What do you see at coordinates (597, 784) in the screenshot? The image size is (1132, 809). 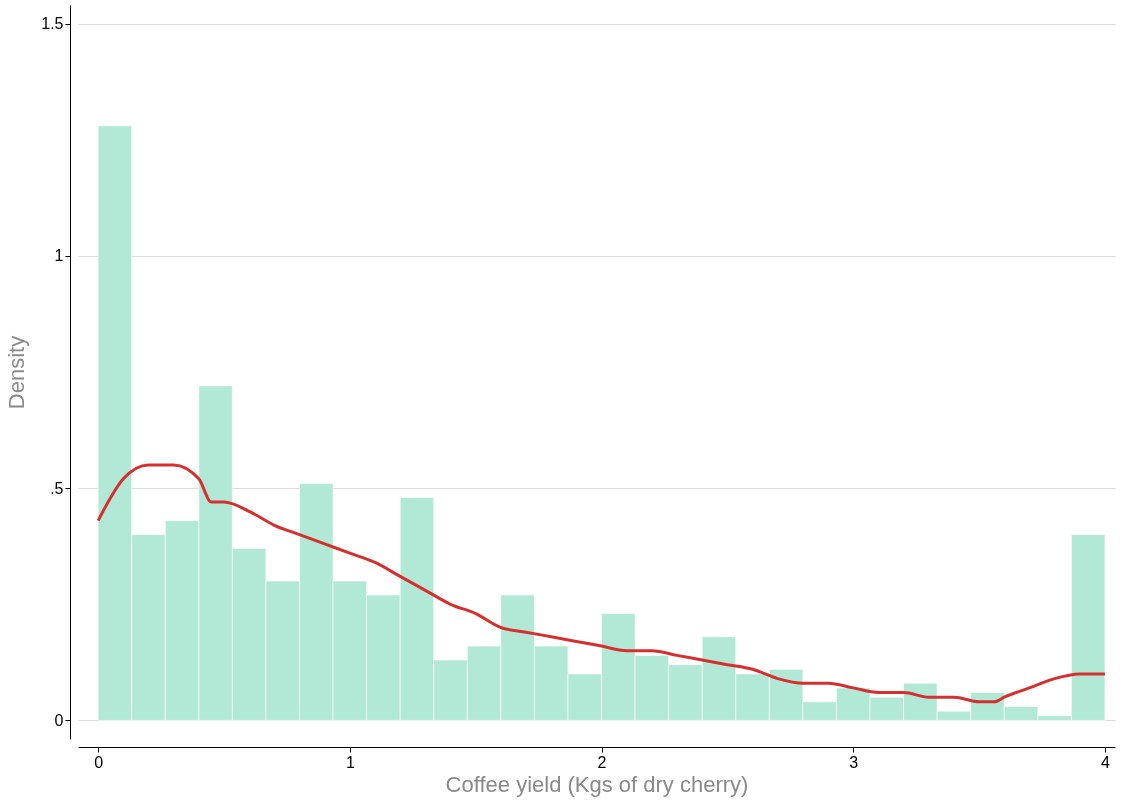 I see `x-axis-title: Coffee yield (Kgs of dry cherry)` at bounding box center [597, 784].